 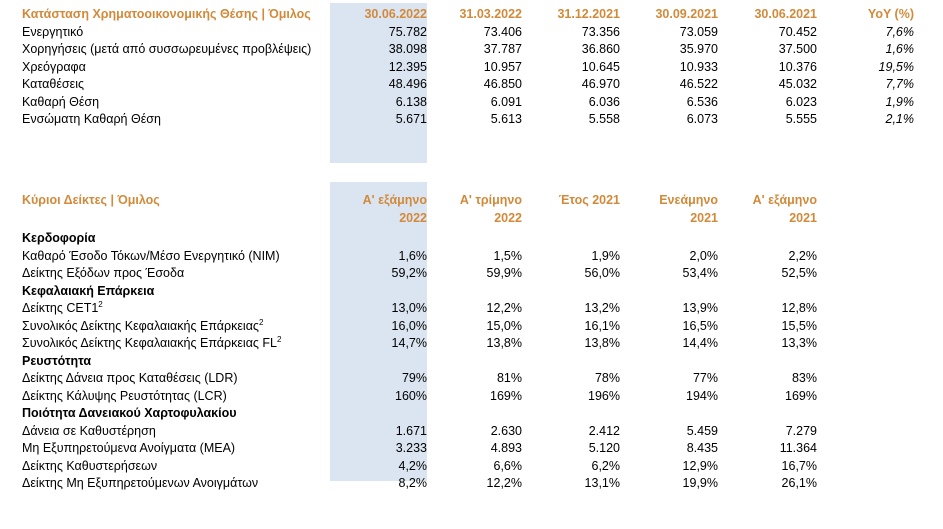 I want to click on value-cell: 46.970, so click(x=600, y=84).